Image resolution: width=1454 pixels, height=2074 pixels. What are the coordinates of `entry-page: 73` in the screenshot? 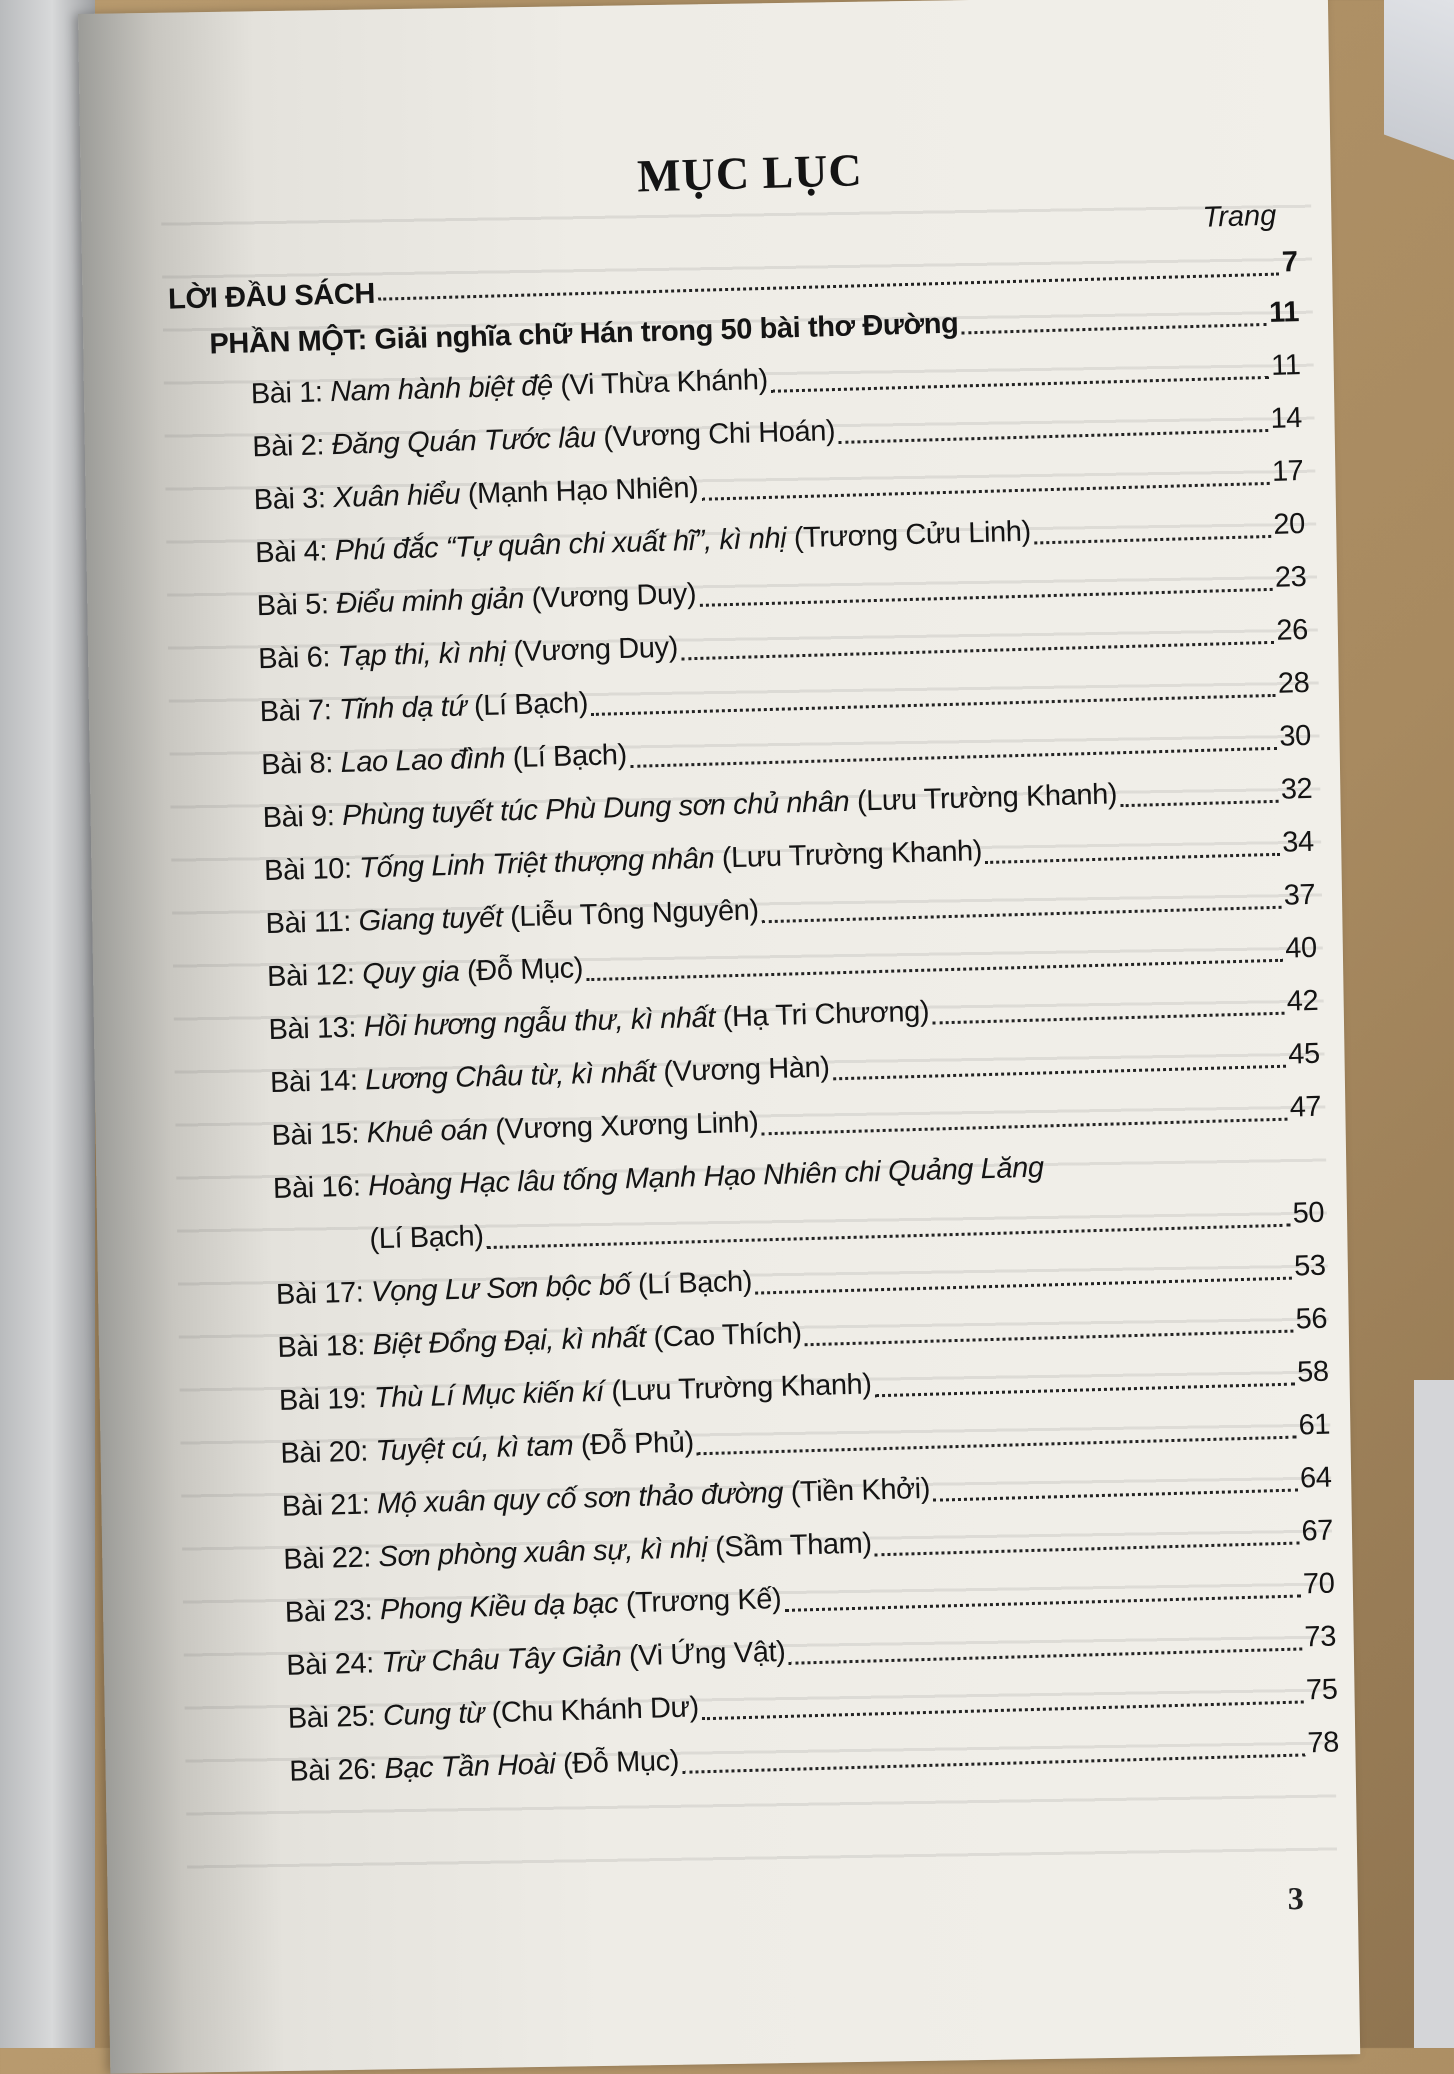 It's located at (1320, 1637).